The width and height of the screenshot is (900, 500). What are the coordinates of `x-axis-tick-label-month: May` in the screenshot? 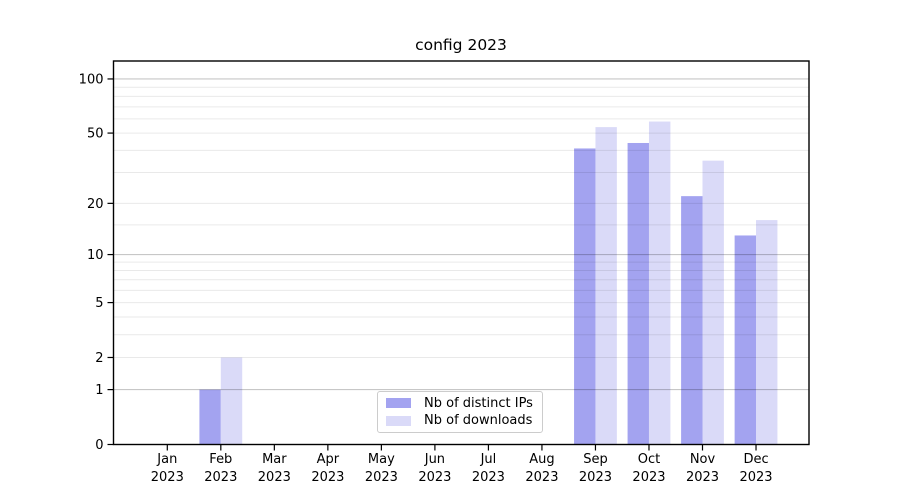 It's located at (381, 459).